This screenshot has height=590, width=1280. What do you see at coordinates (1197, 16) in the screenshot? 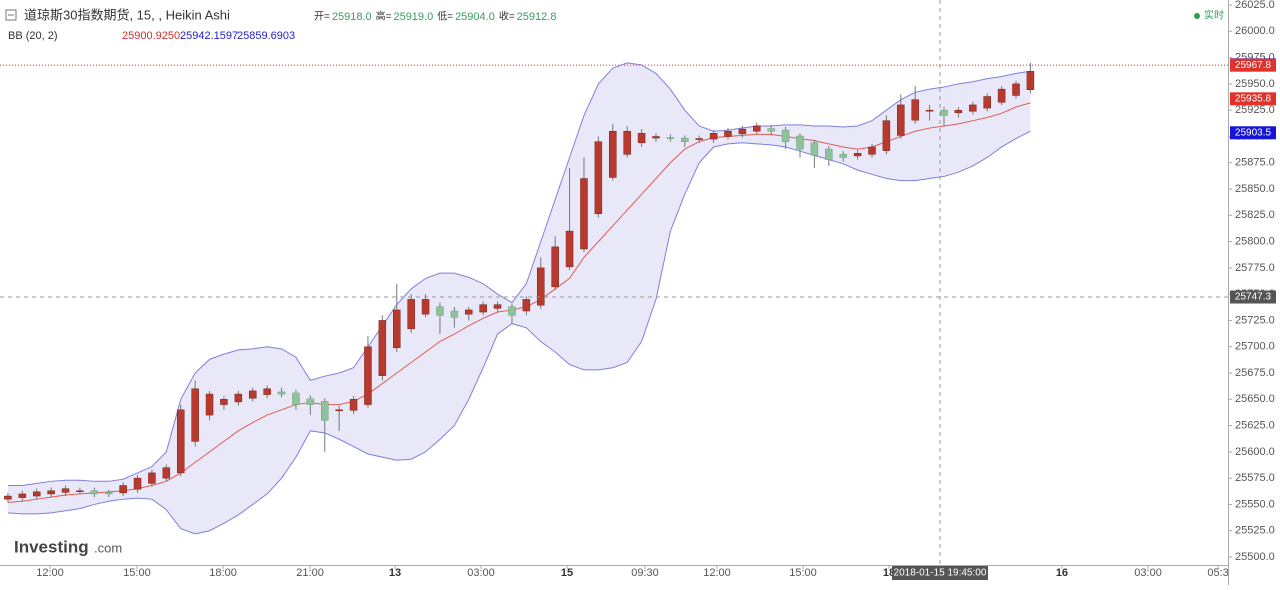
I see `live-dot` at bounding box center [1197, 16].